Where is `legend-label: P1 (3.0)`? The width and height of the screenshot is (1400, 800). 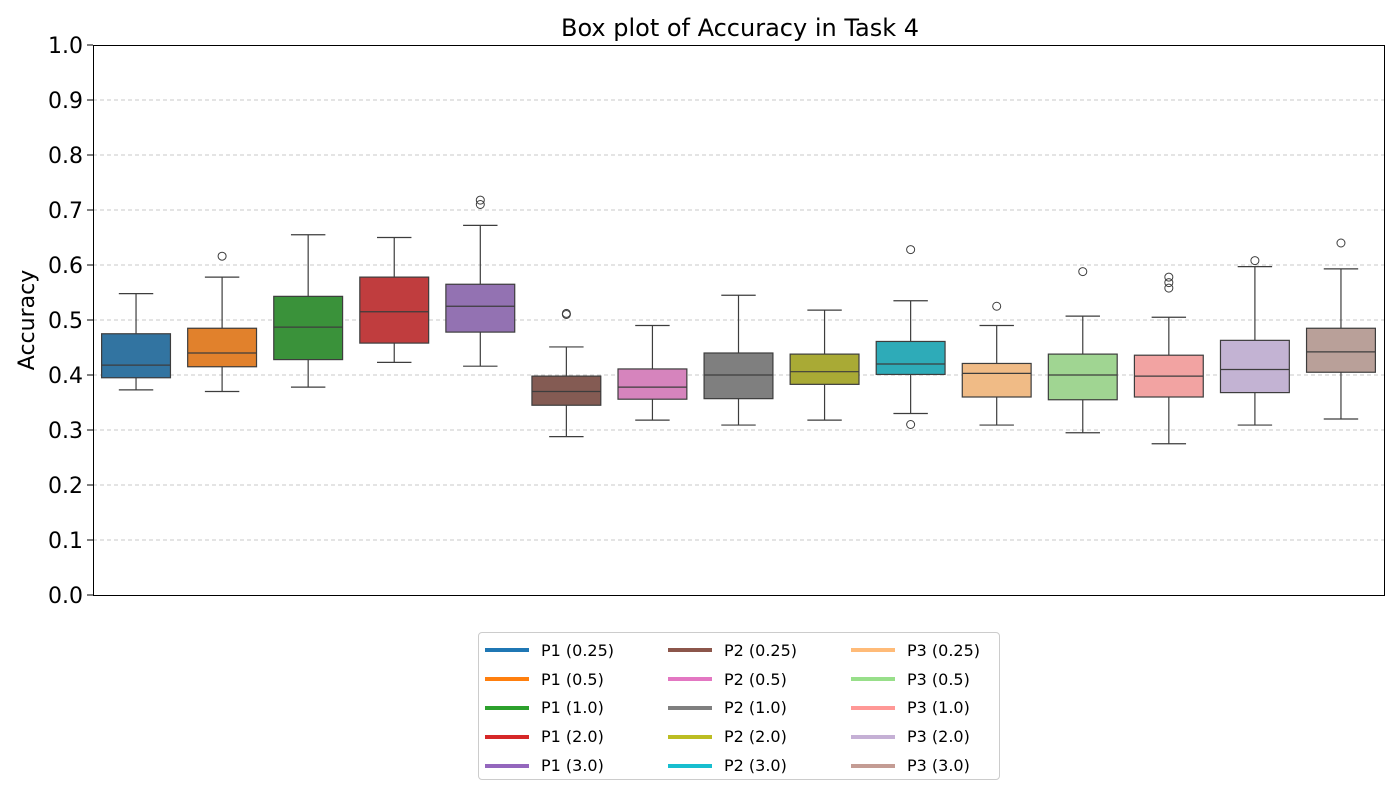
legend-label: P1 (3.0) is located at coordinates (572, 766).